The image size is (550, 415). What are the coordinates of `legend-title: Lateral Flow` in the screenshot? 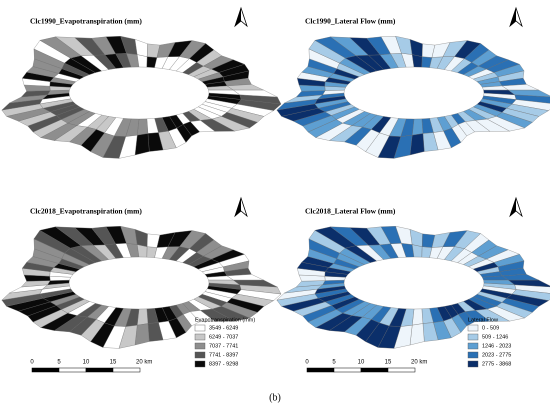 It's located at (483, 320).